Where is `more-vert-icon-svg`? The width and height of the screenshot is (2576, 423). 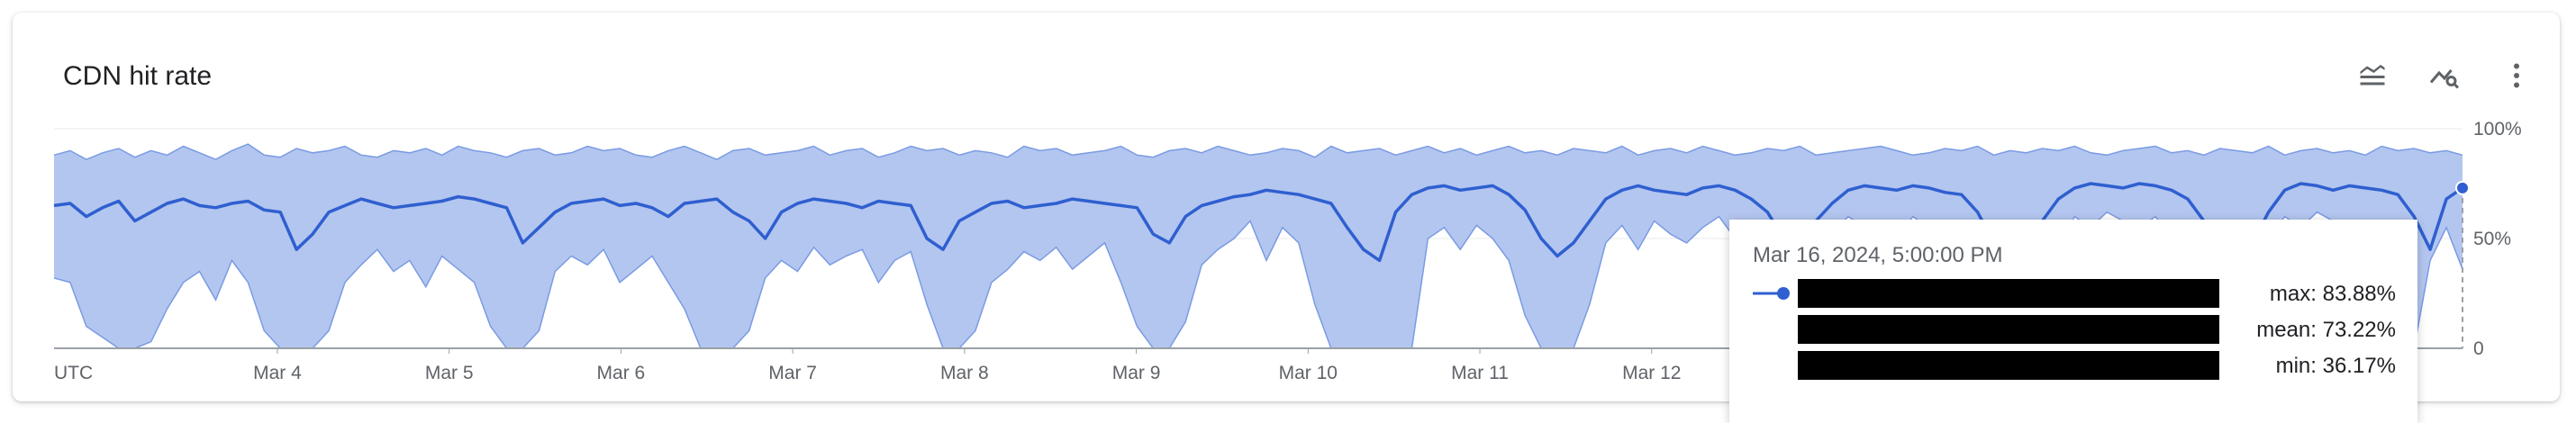 more-vert-icon-svg is located at coordinates (2516, 75).